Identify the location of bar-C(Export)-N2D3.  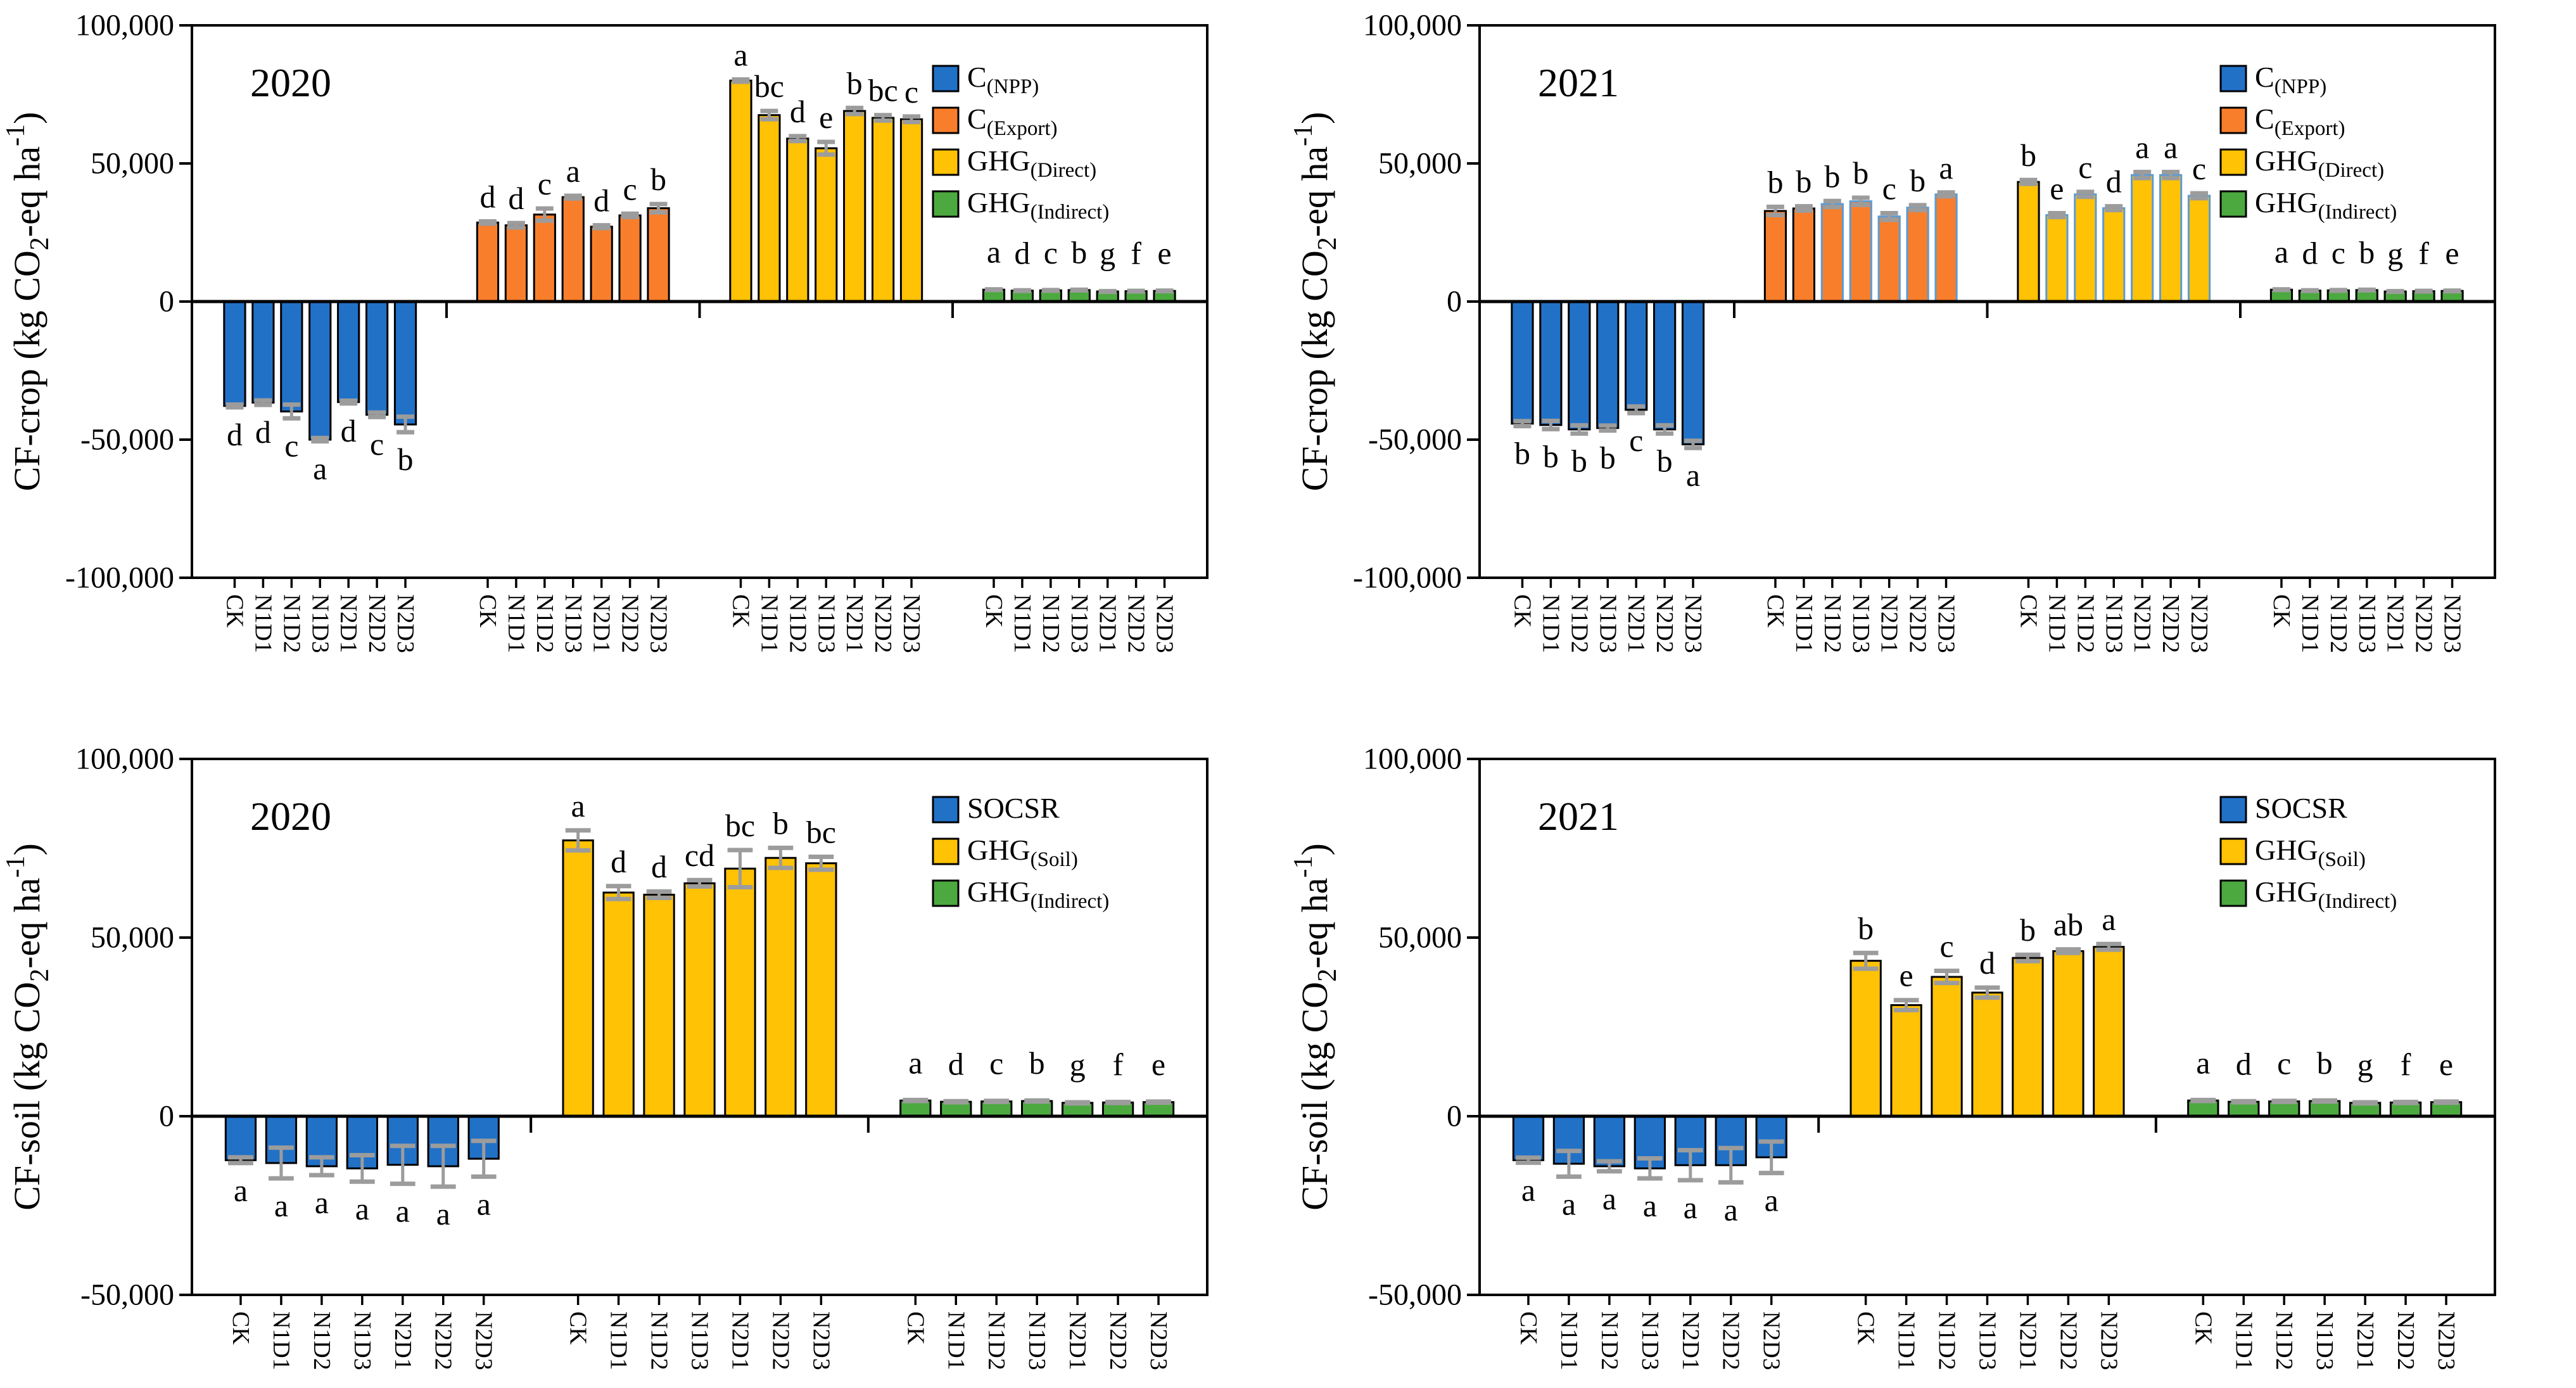
(1946, 248).